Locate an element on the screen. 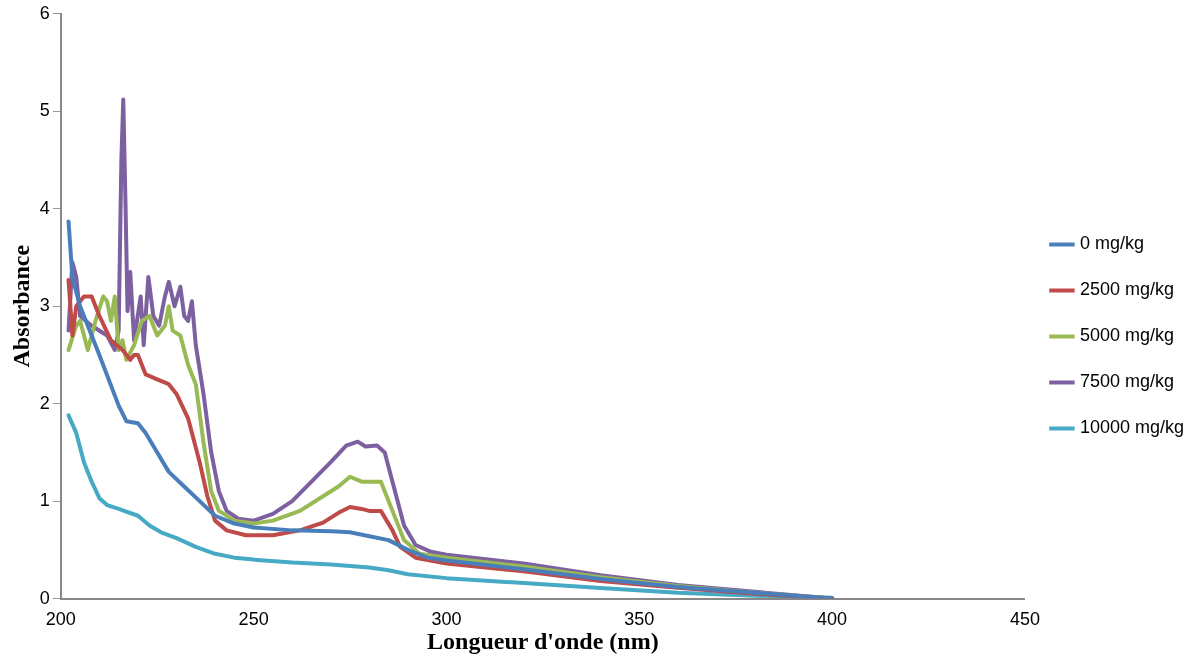 The width and height of the screenshot is (1204, 661). y-tick-label: 0 is located at coordinates (44, 597).